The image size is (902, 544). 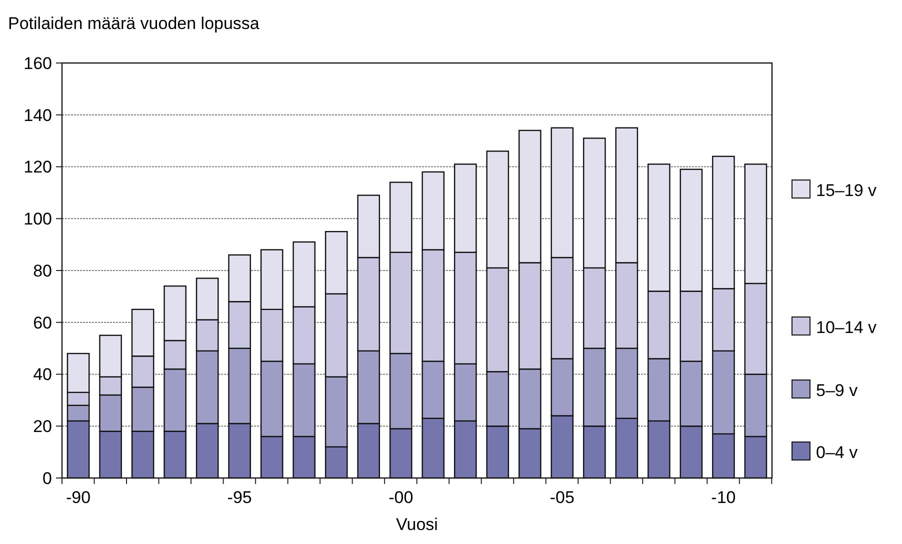 I want to click on y-tick-label: 40, so click(x=42, y=374).